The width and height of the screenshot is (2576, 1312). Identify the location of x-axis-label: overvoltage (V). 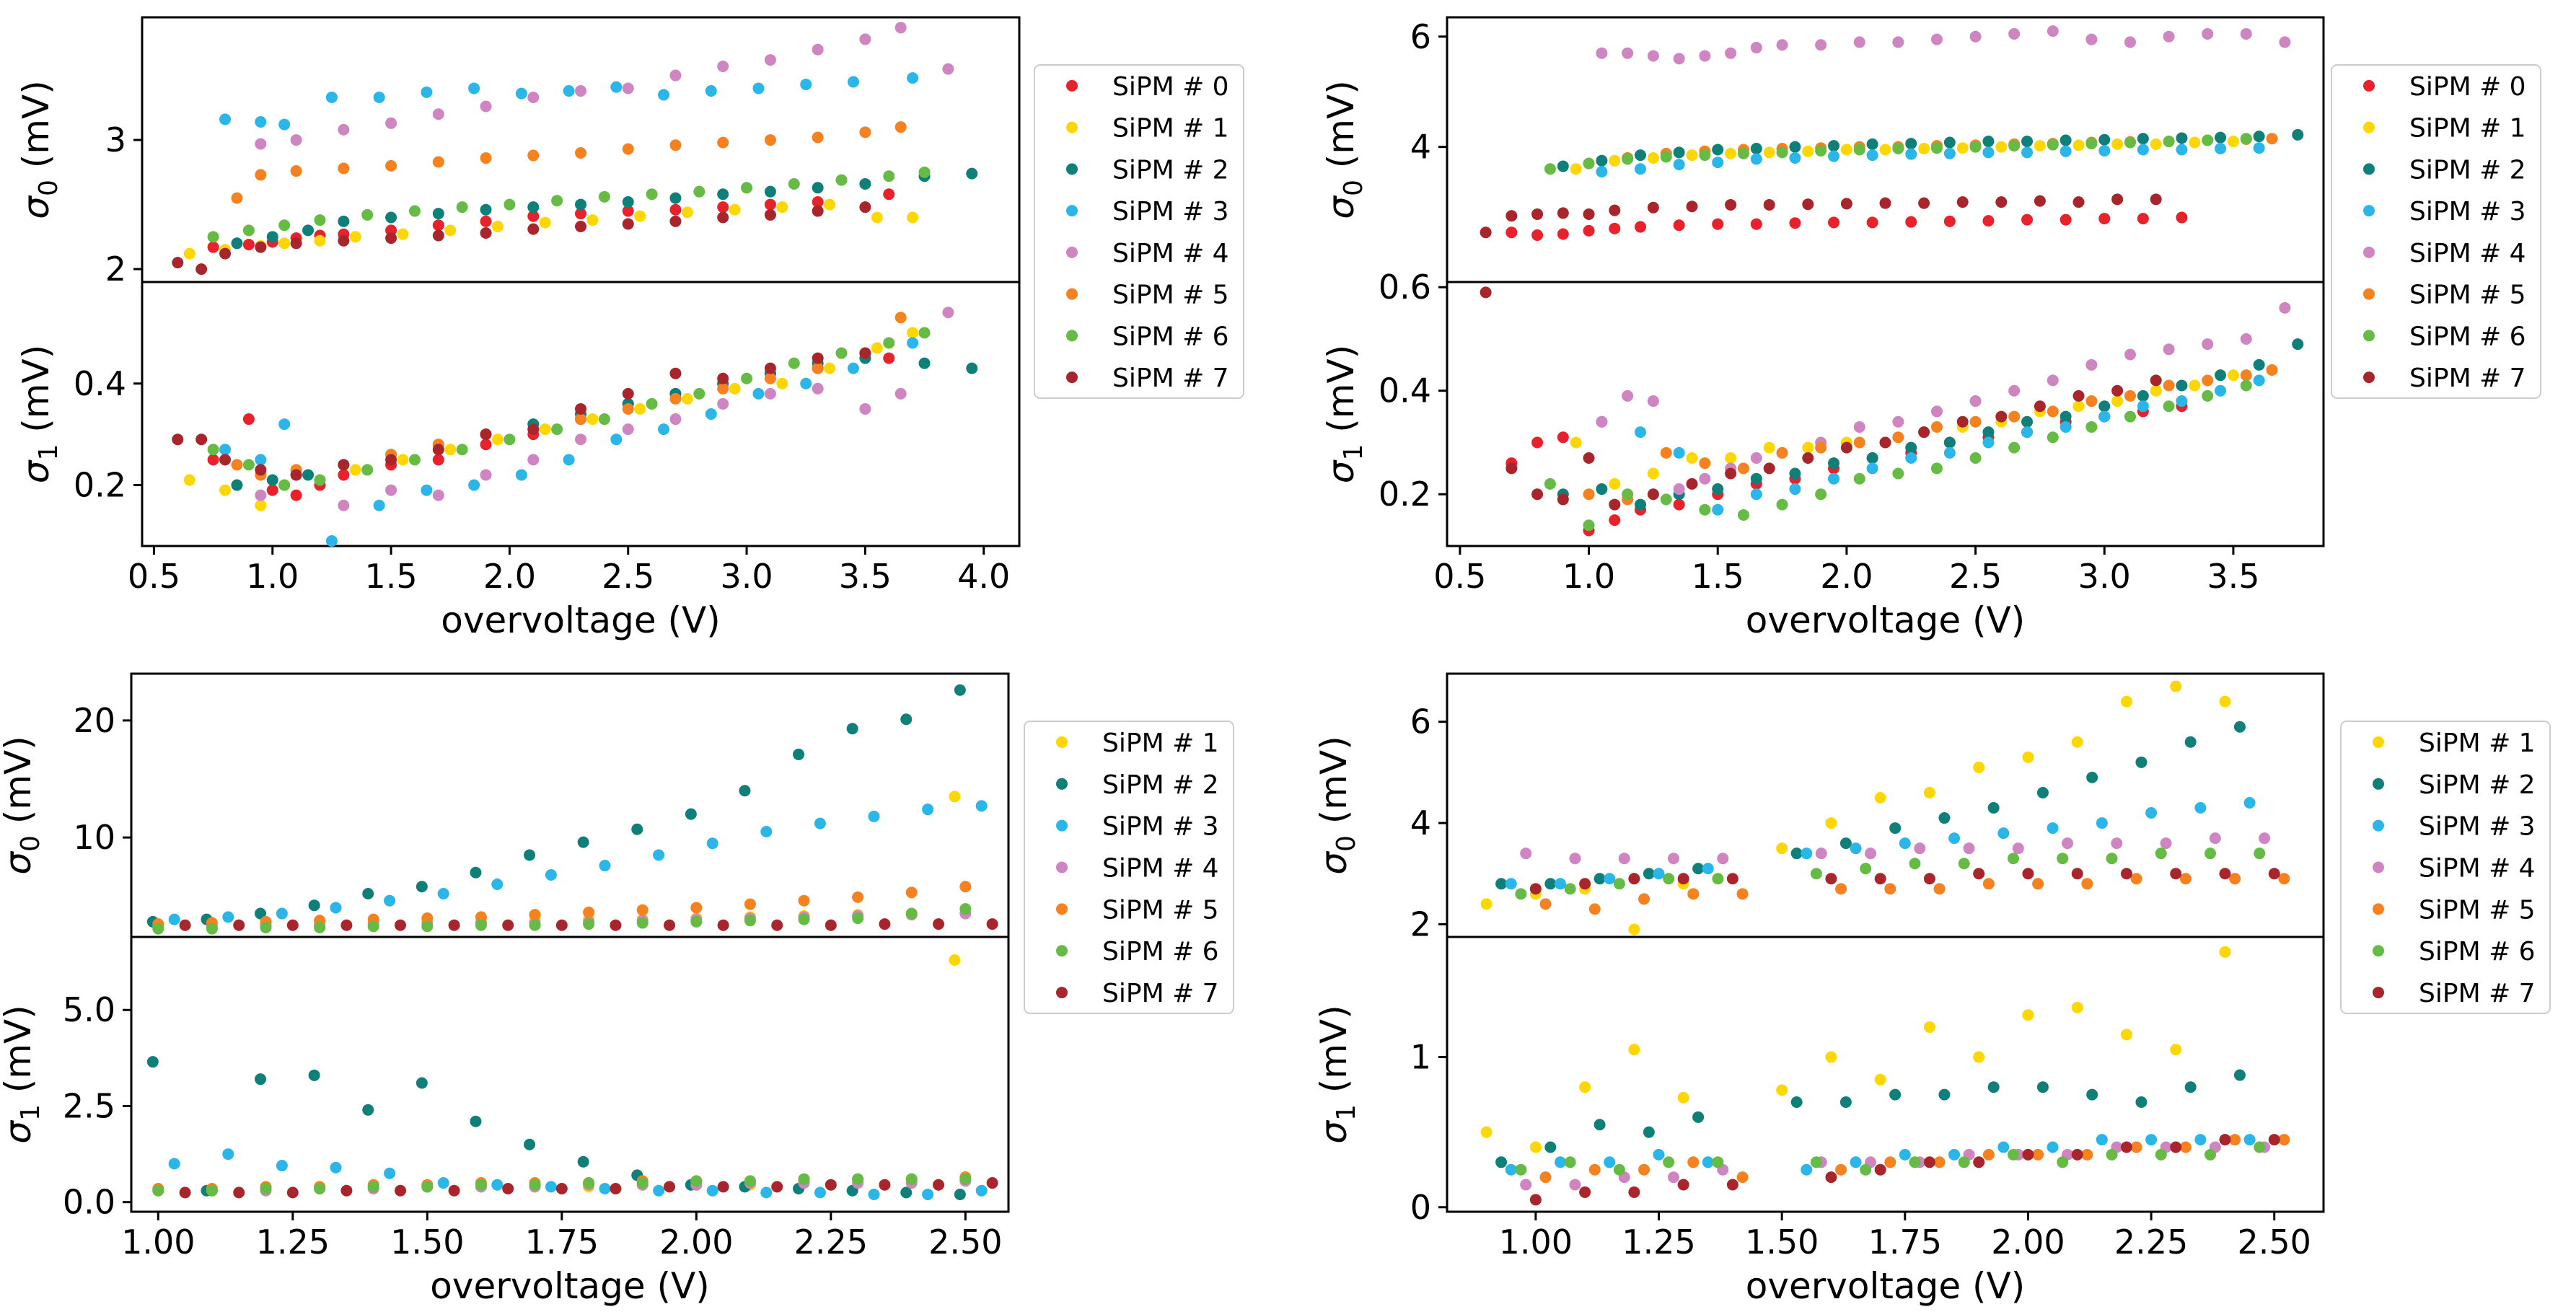
(1885, 620).